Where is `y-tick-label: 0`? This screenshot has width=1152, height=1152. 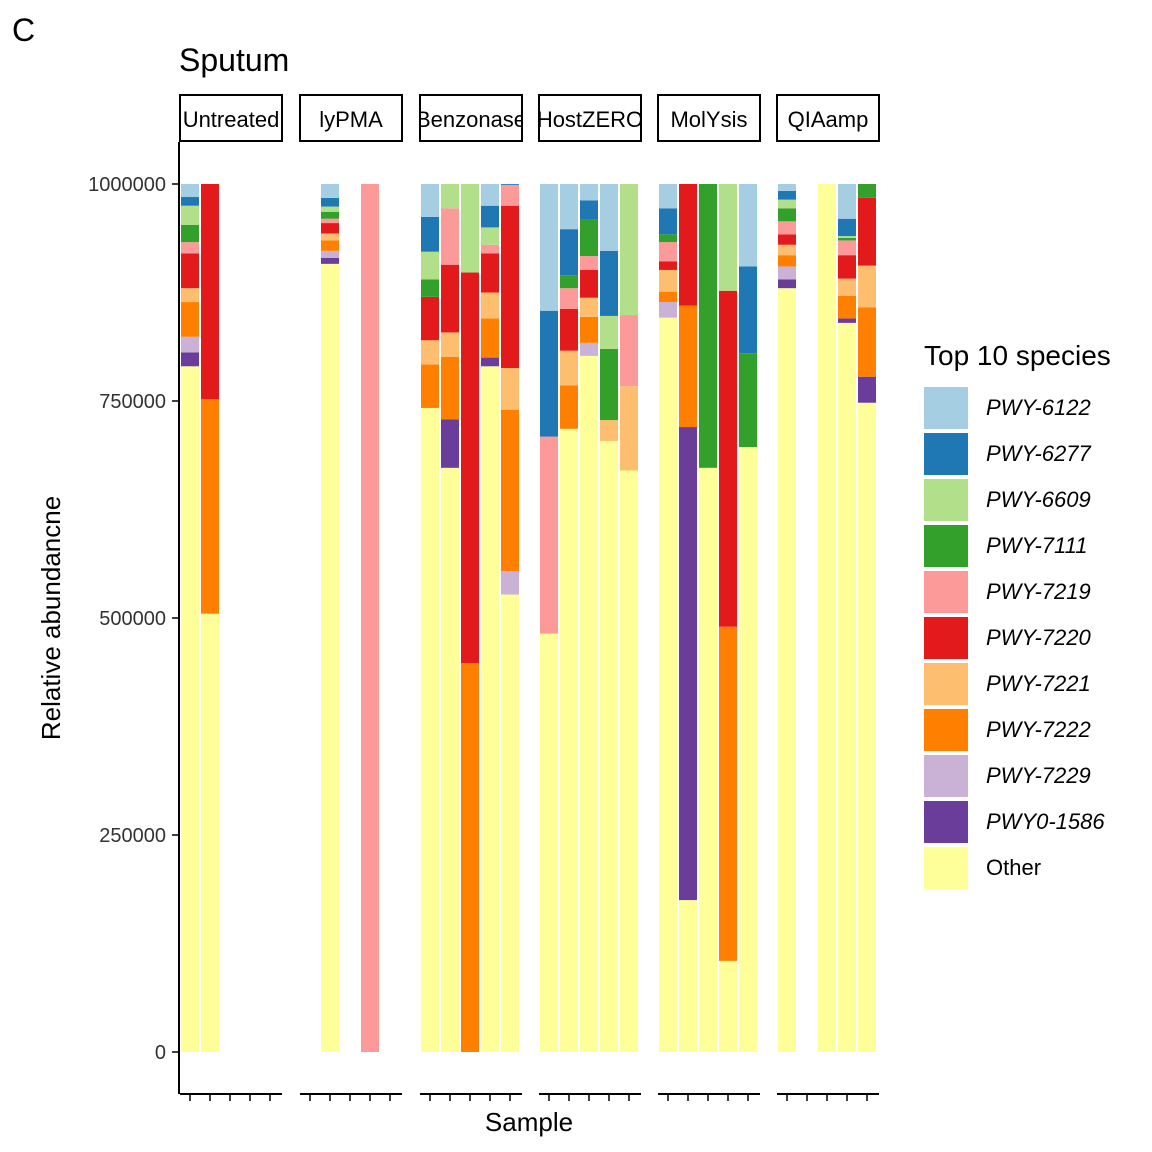 y-tick-label: 0 is located at coordinates (160, 1053).